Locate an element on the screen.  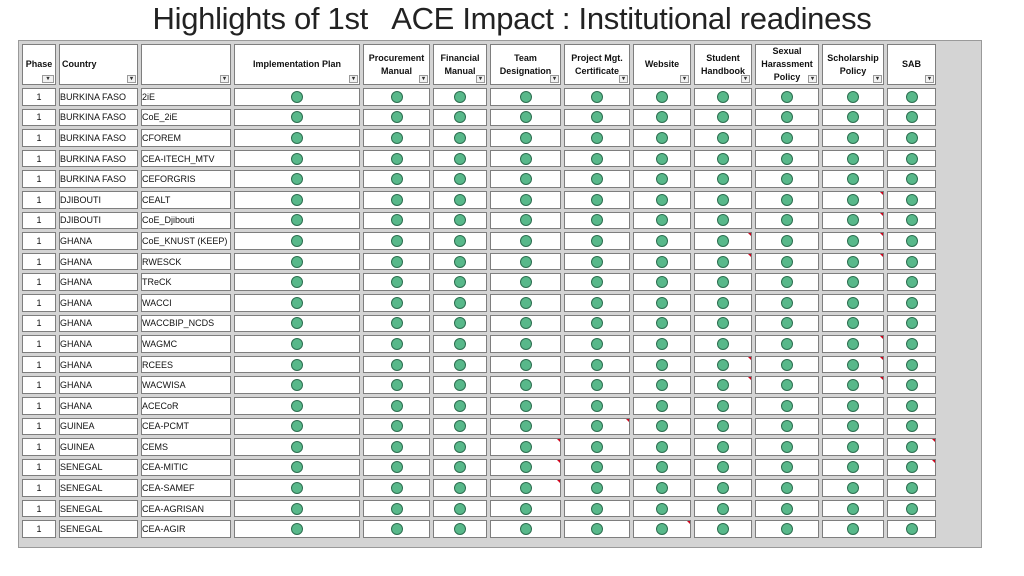
country-cell: BURKINA FASO is located at coordinates (98, 138).